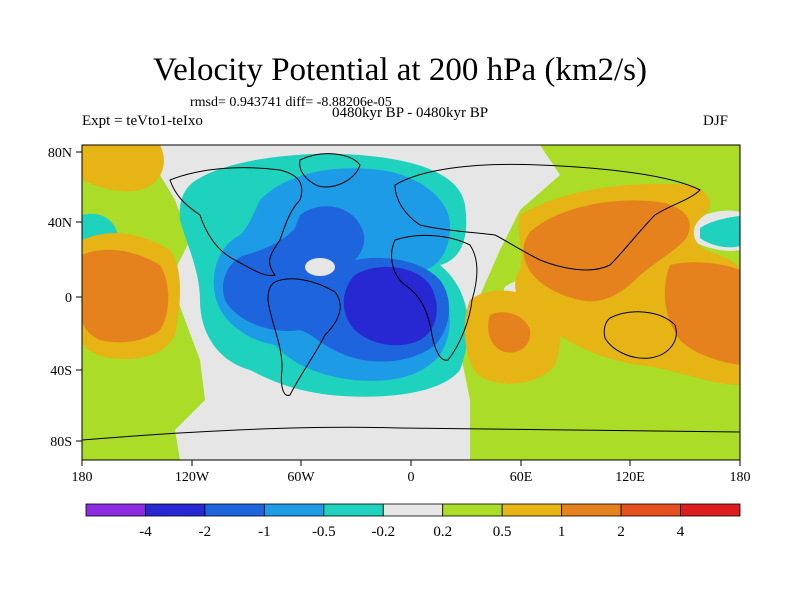 This screenshot has height=600, width=800. Describe the element at coordinates (320, 267) in the screenshot. I see `field-hole-zero` at that location.